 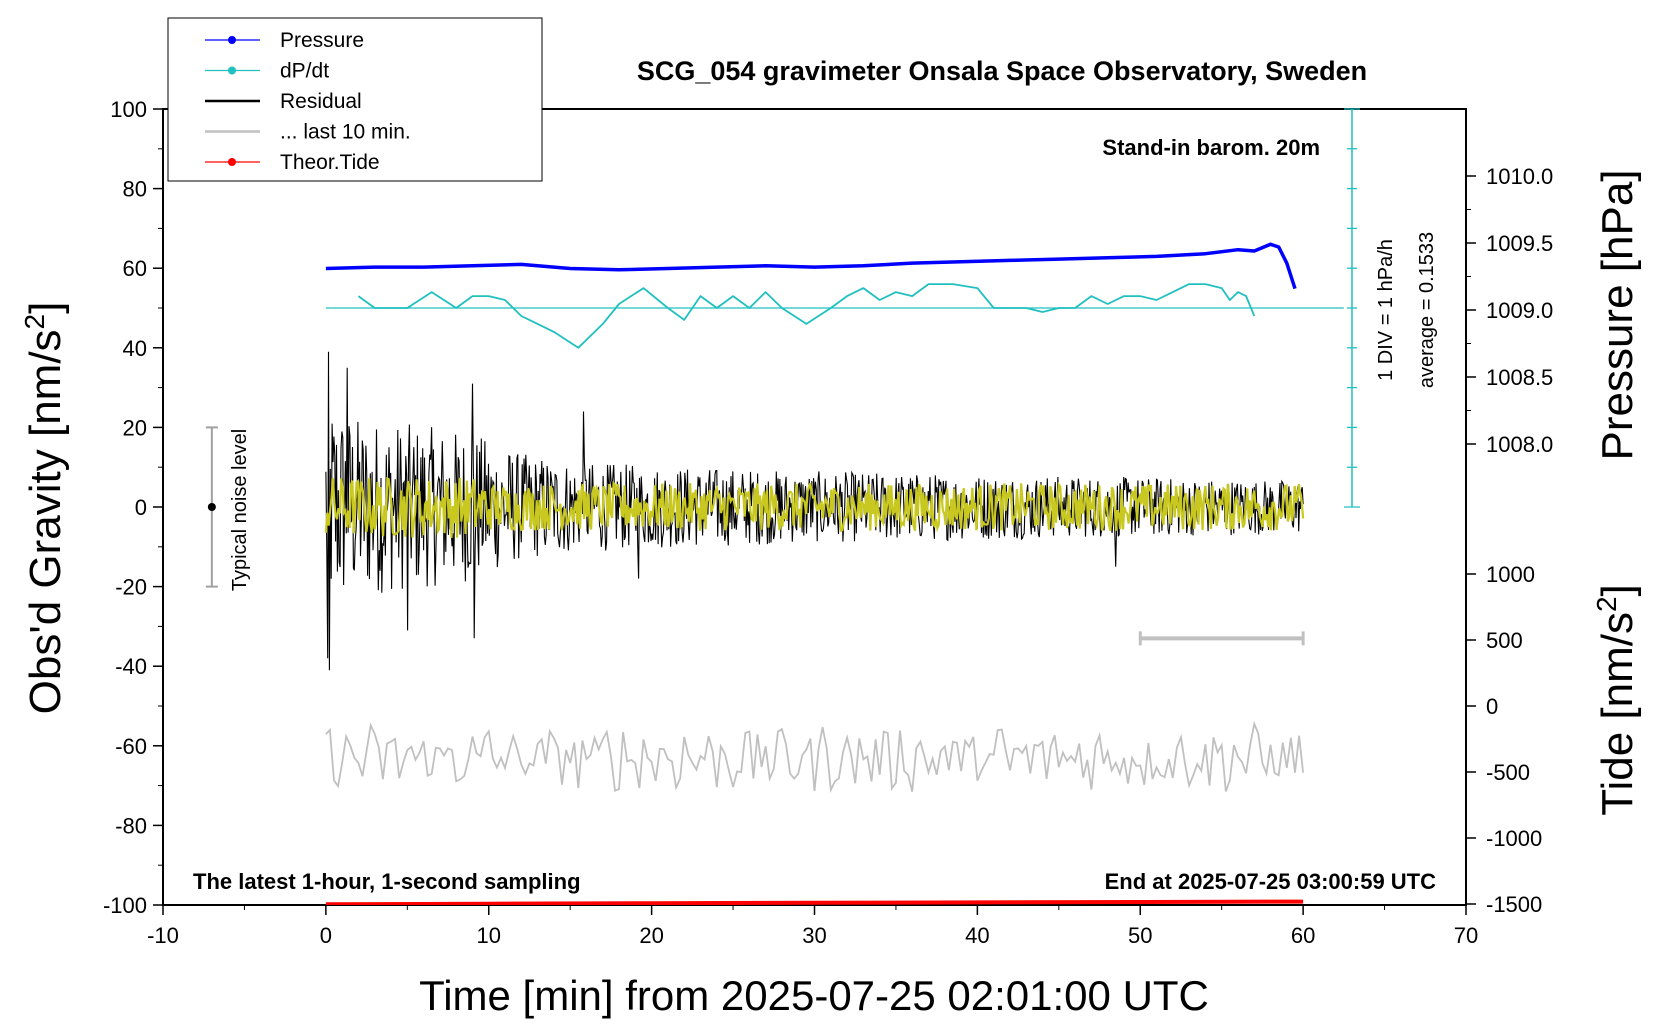 I want to click on x-tick-label: 30, so click(x=814, y=935).